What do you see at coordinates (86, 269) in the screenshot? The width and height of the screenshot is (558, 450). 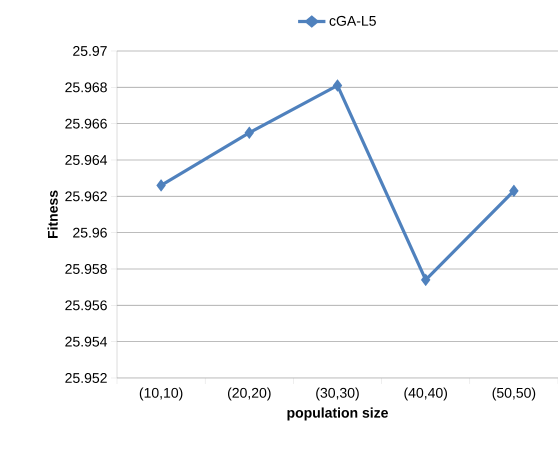 I see `y-tick-label: 25.958` at bounding box center [86, 269].